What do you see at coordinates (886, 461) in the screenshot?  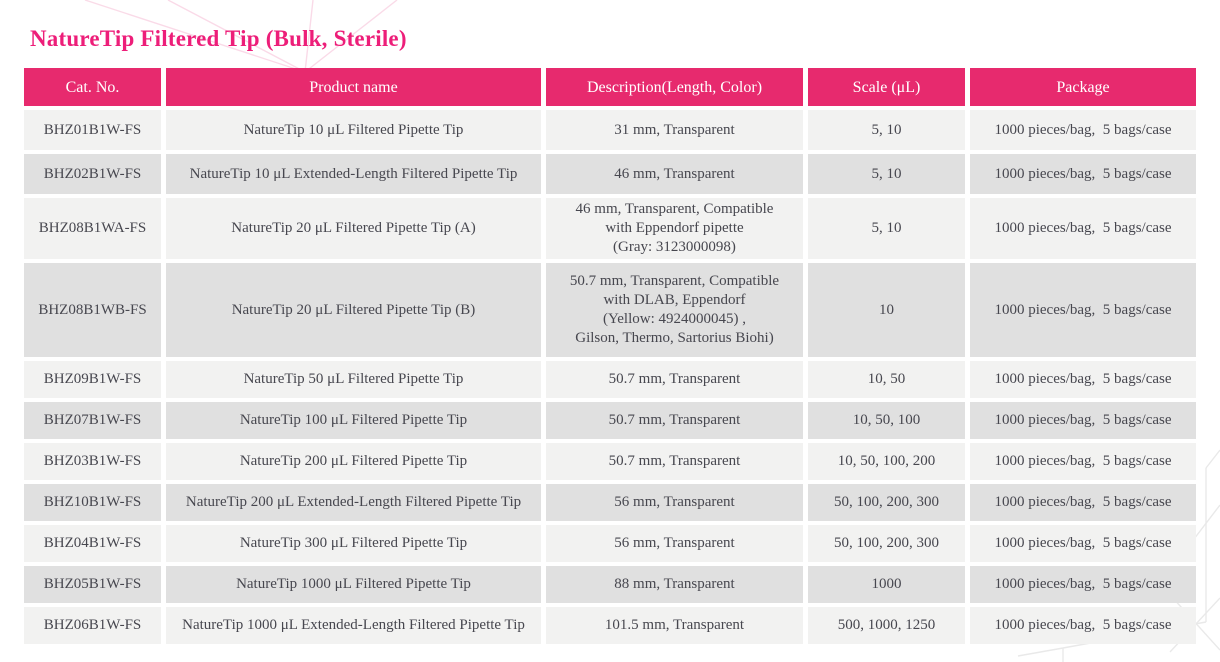 I see `cell-scale: 10, 50, 100, 200` at bounding box center [886, 461].